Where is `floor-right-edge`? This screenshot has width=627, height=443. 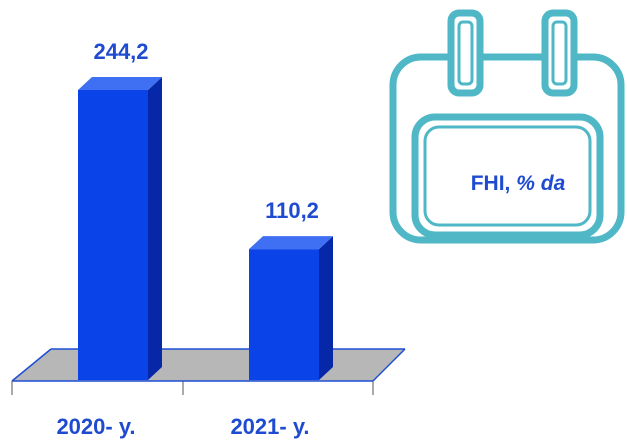
floor-right-edge is located at coordinates (389, 365).